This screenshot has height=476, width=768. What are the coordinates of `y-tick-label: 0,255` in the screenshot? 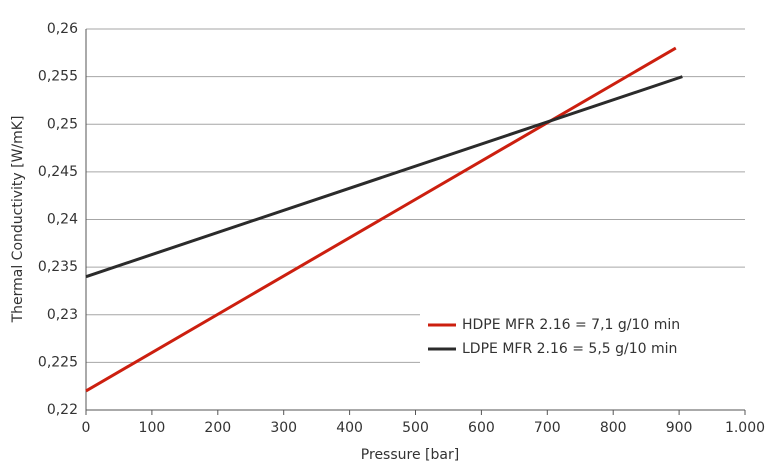 It's located at (58, 77).